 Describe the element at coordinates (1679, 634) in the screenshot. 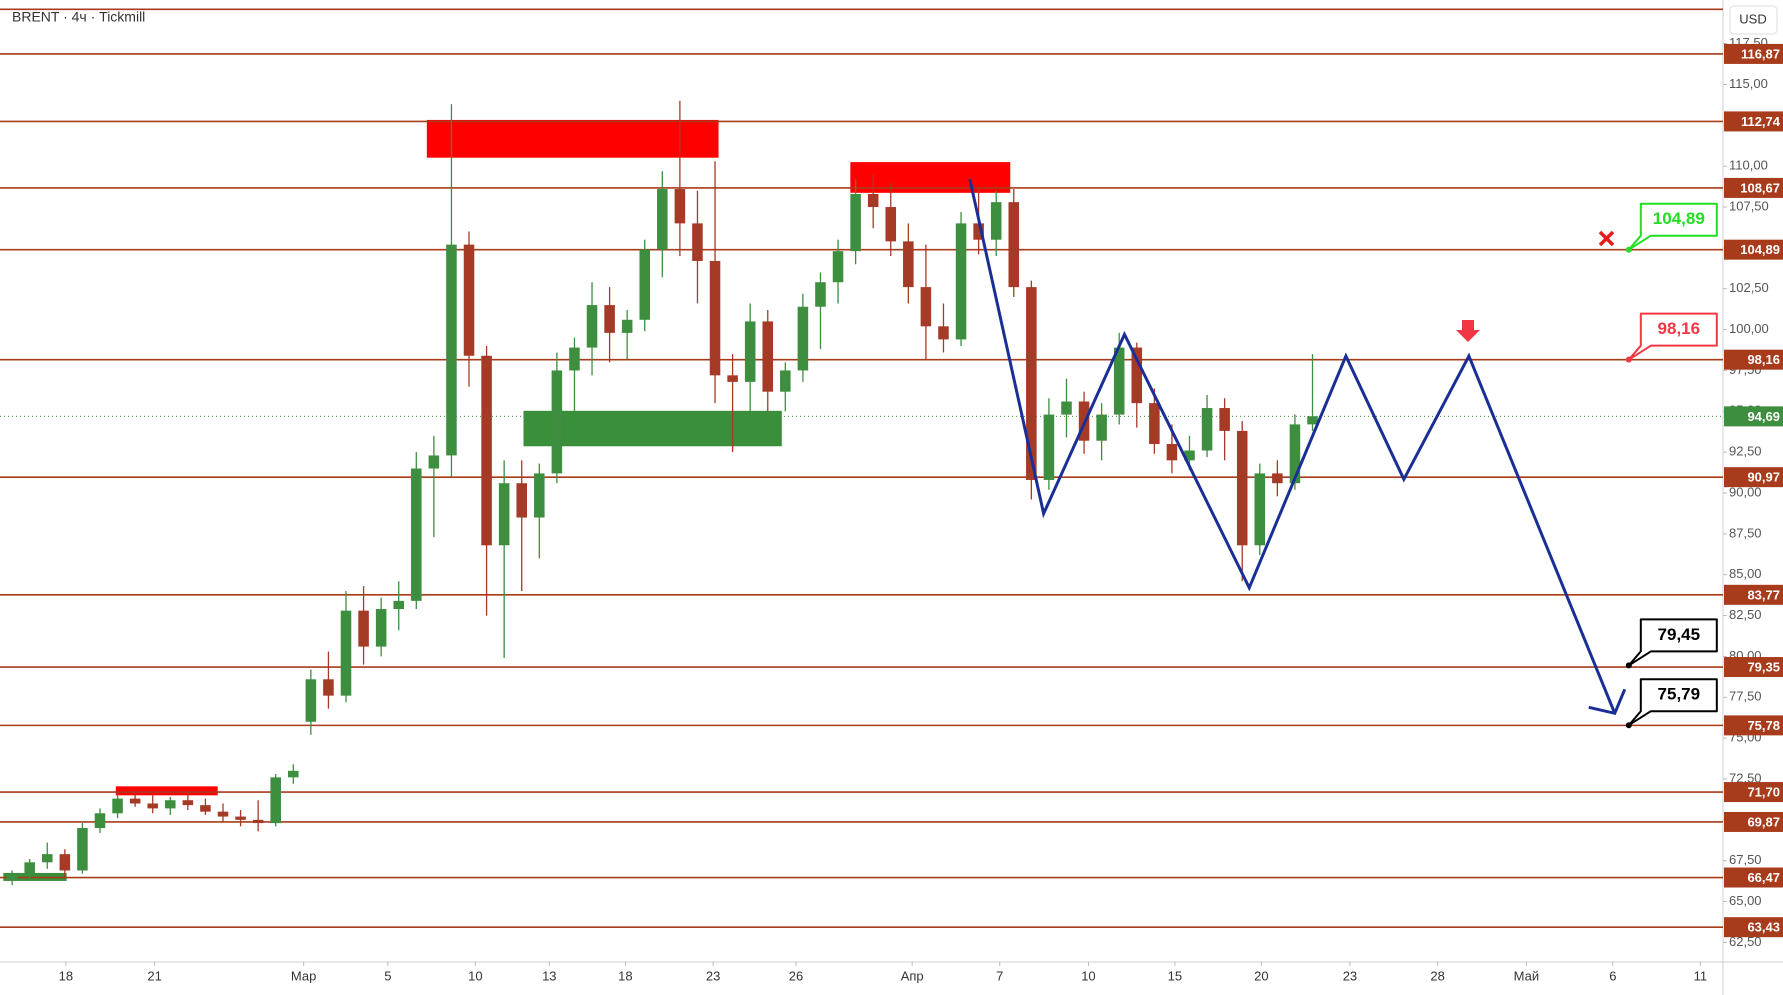

I see `callout-label: 79,45` at that location.